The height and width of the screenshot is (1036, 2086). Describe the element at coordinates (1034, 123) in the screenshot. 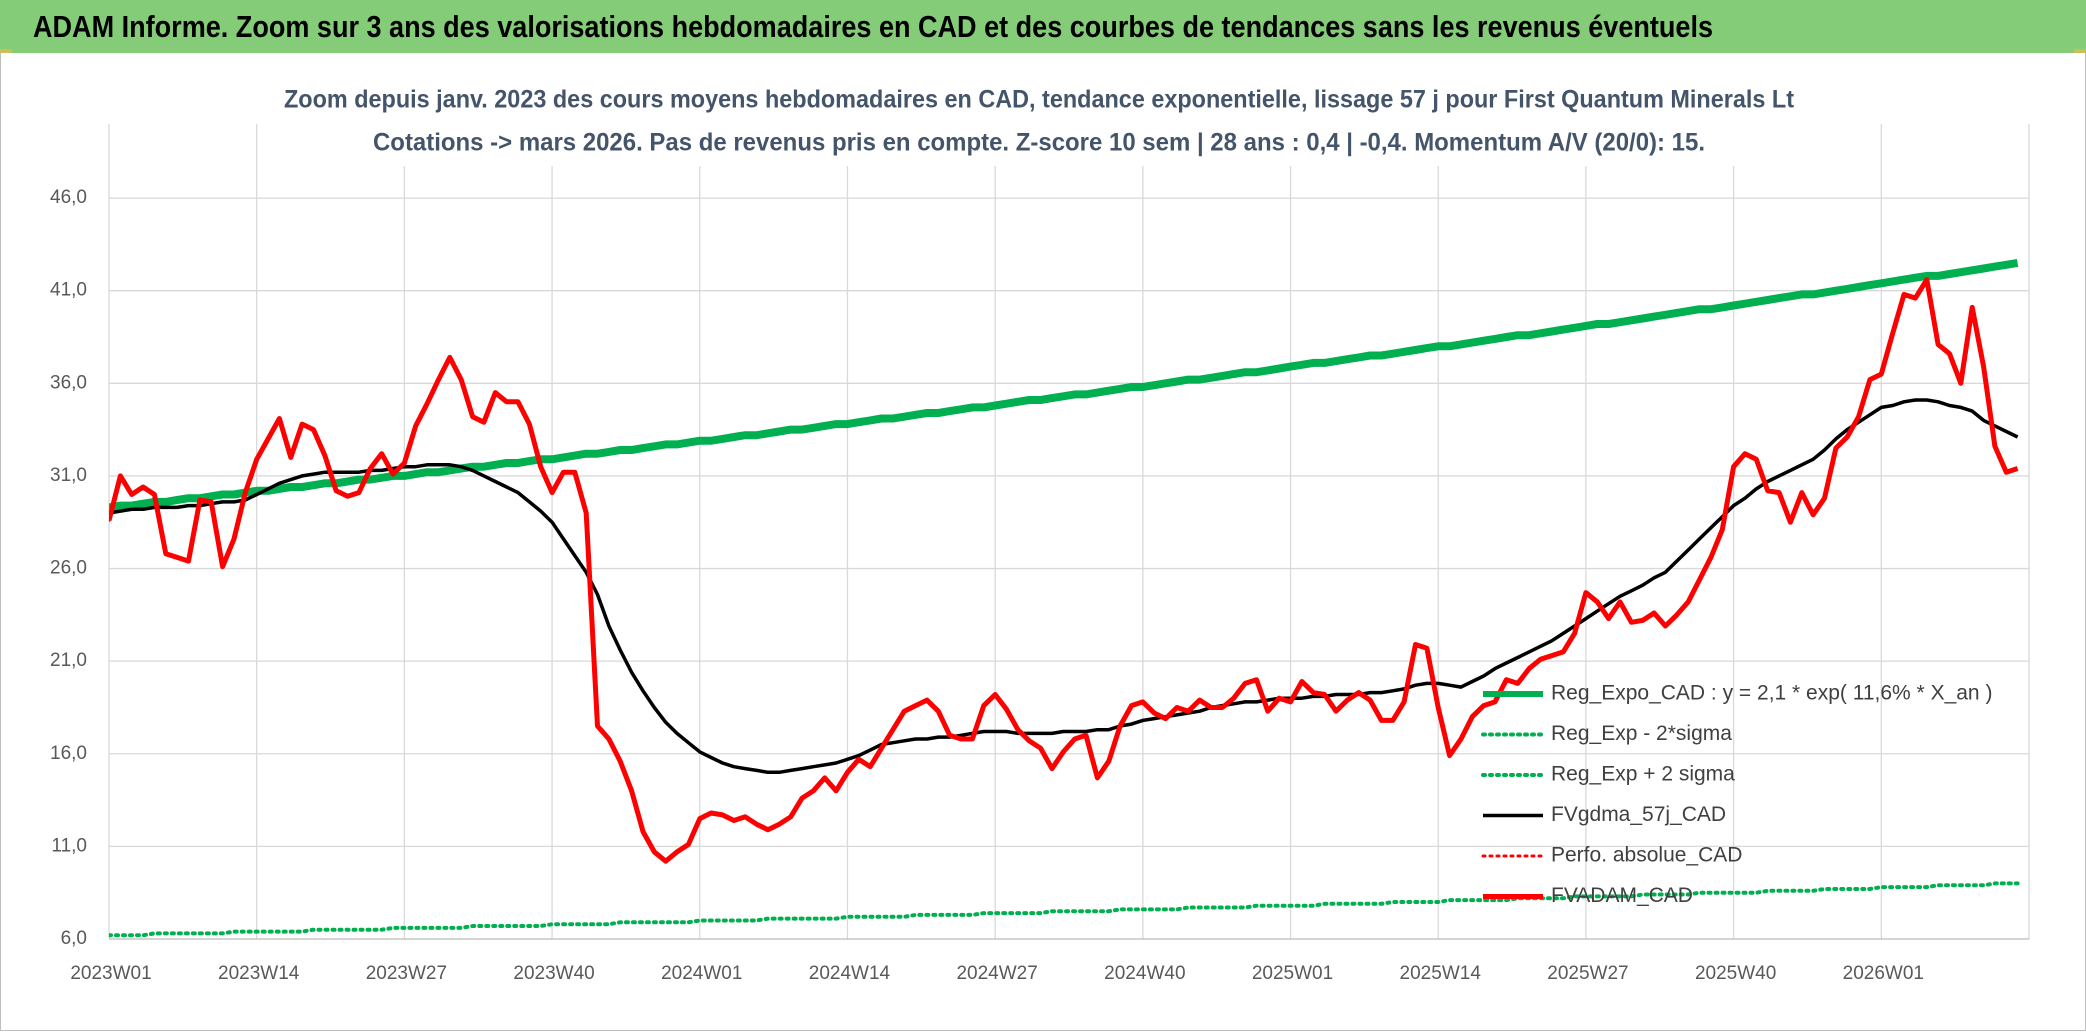

I see `title-box` at that location.